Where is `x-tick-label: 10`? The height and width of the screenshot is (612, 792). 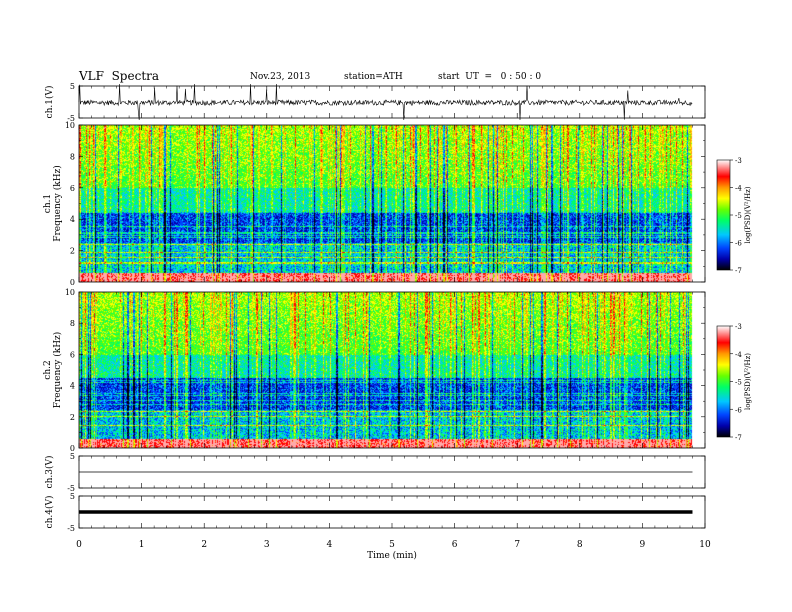
x-tick-label: 10 is located at coordinates (705, 545).